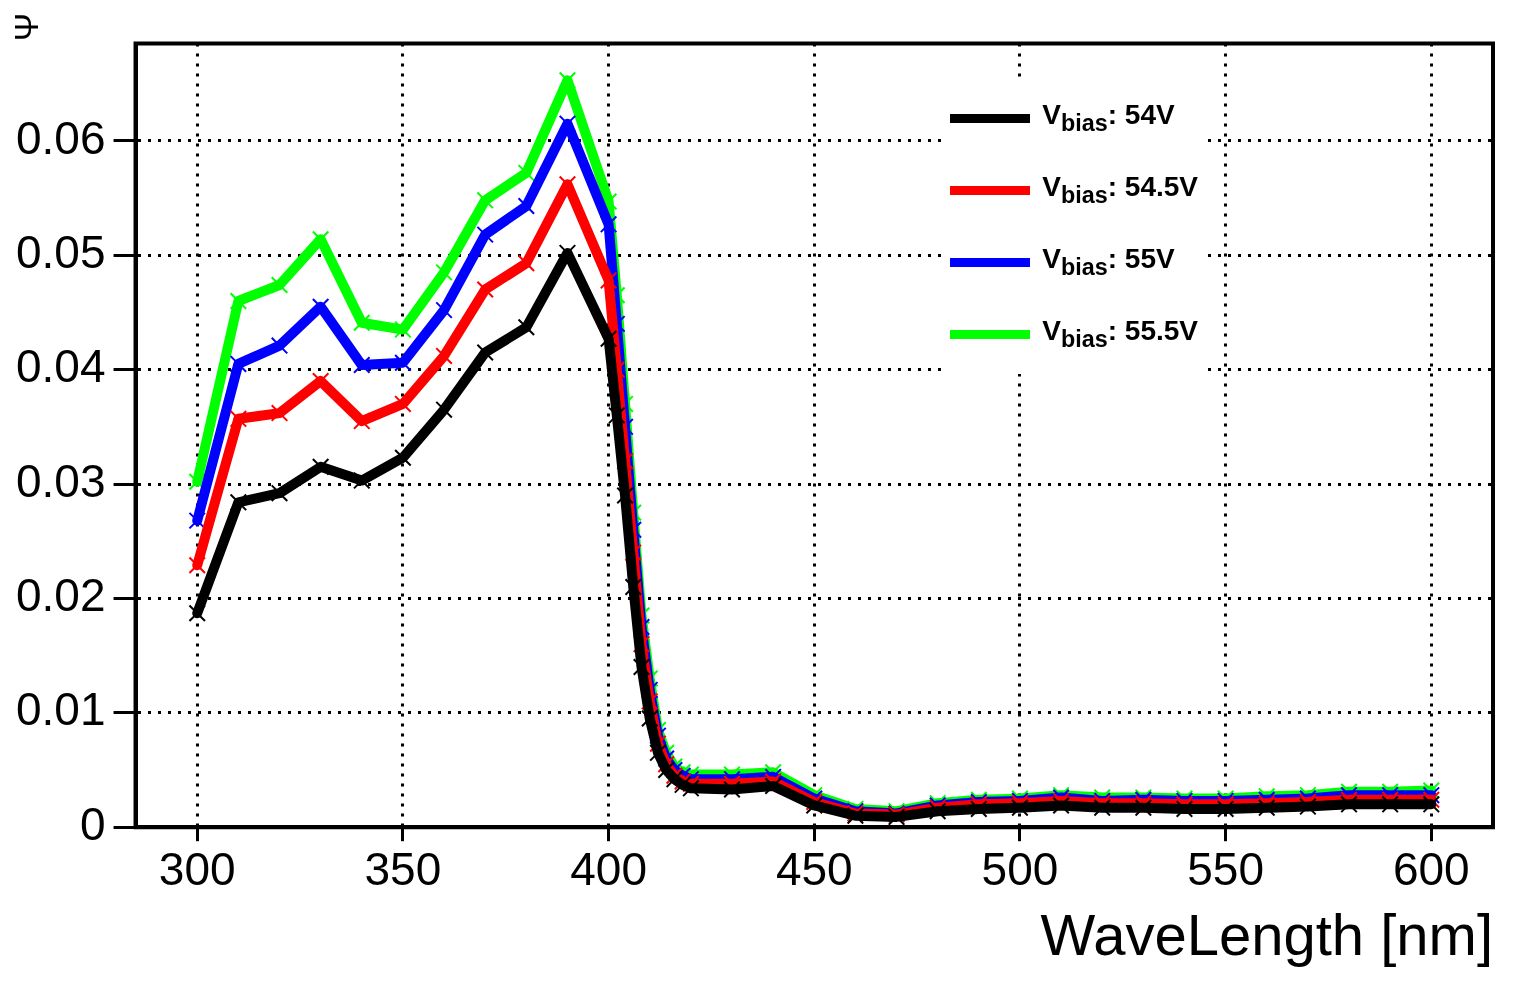  What do you see at coordinates (1108, 262) in the screenshot?
I see `legend-label: V$_{bias}$: 55V` at bounding box center [1108, 262].